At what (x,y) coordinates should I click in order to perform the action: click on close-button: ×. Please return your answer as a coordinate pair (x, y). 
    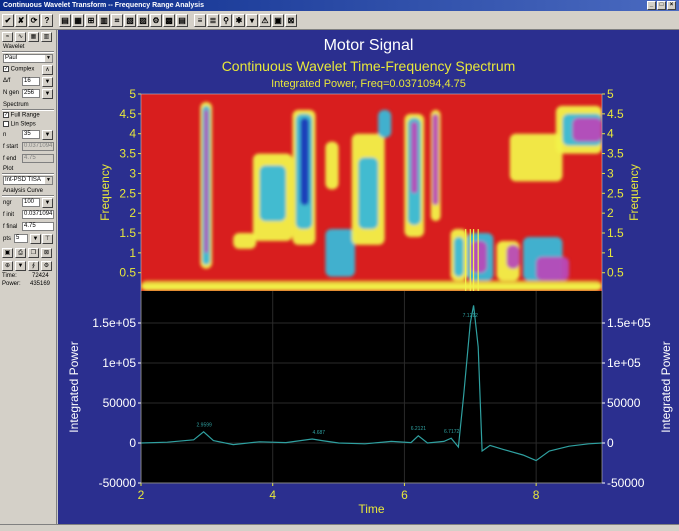
    Looking at the image, I should click on (671, 5).